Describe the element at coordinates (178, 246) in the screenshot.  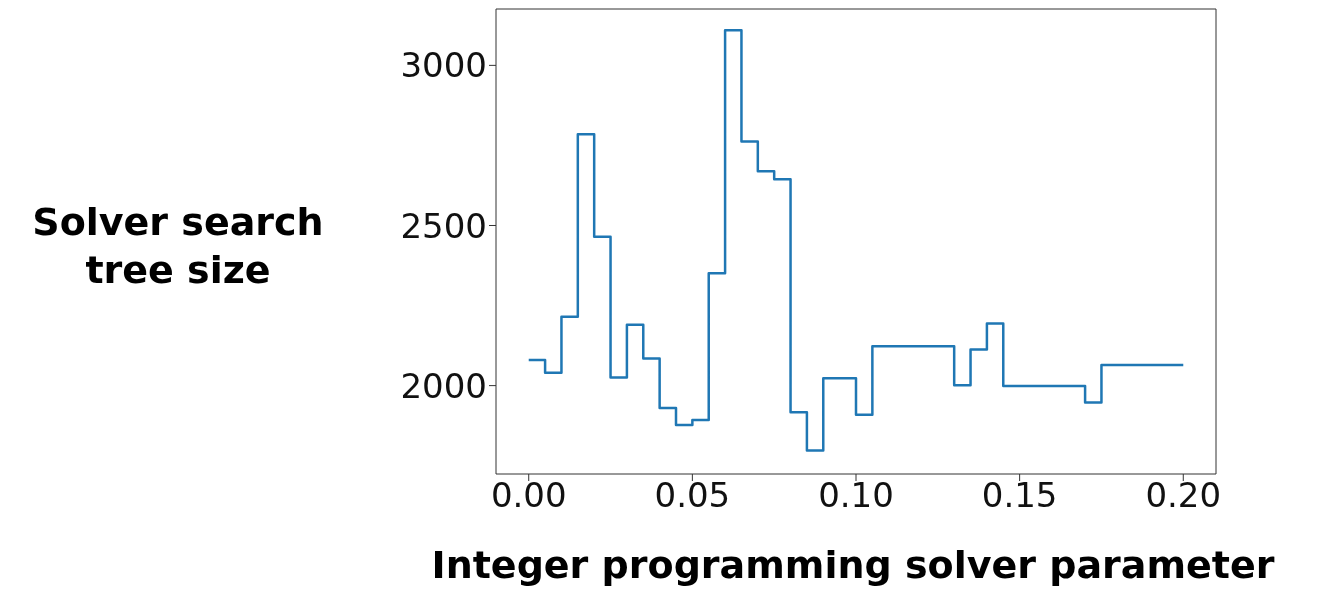
I see `y-axis-title: Solver search tree size` at that location.